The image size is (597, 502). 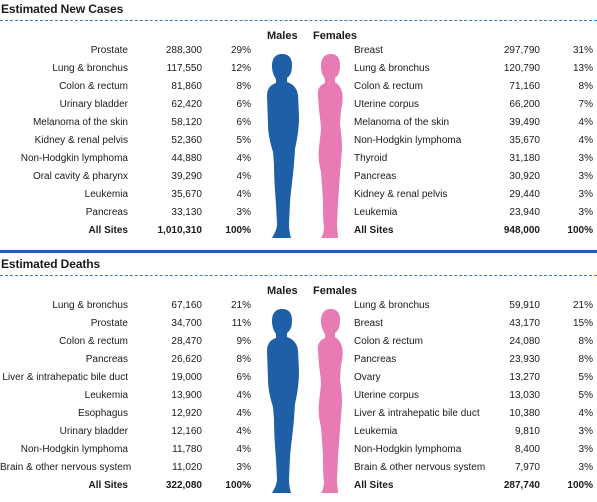 I want to click on case-count: 58,120, so click(x=186, y=122).